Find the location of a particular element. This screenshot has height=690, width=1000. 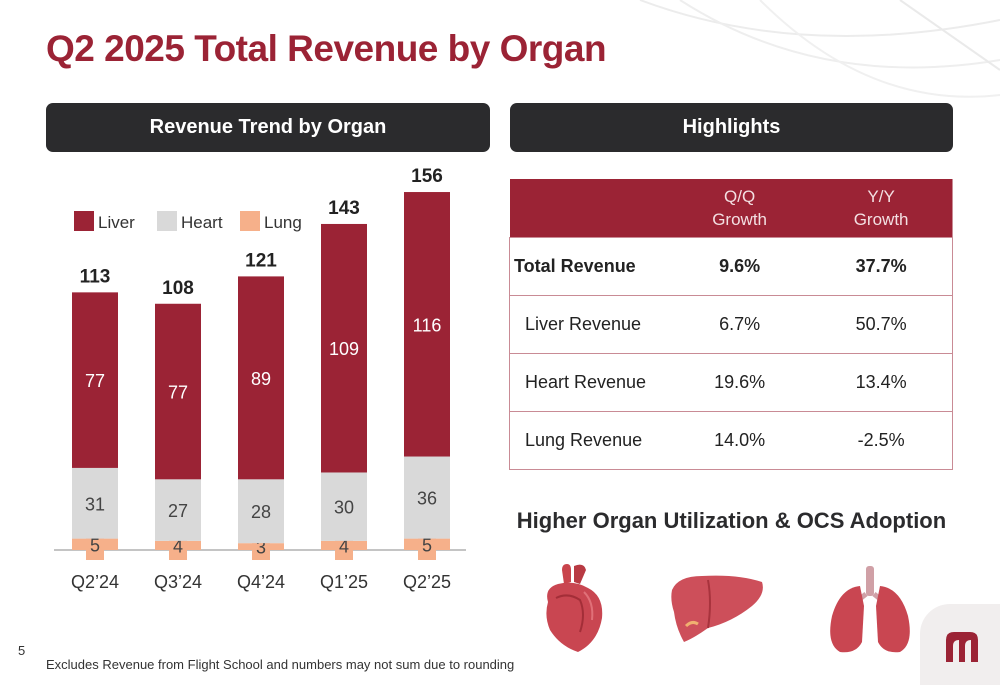

legend-swatch-liver is located at coordinates (84, 221).